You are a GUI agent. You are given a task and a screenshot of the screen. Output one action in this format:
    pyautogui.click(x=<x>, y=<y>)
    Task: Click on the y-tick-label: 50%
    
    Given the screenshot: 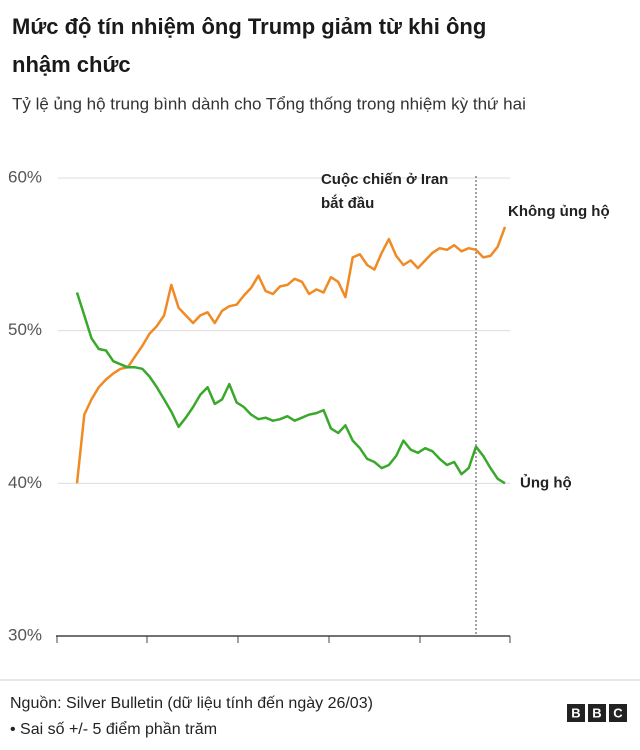 What is the action you would take?
    pyautogui.click(x=25, y=329)
    